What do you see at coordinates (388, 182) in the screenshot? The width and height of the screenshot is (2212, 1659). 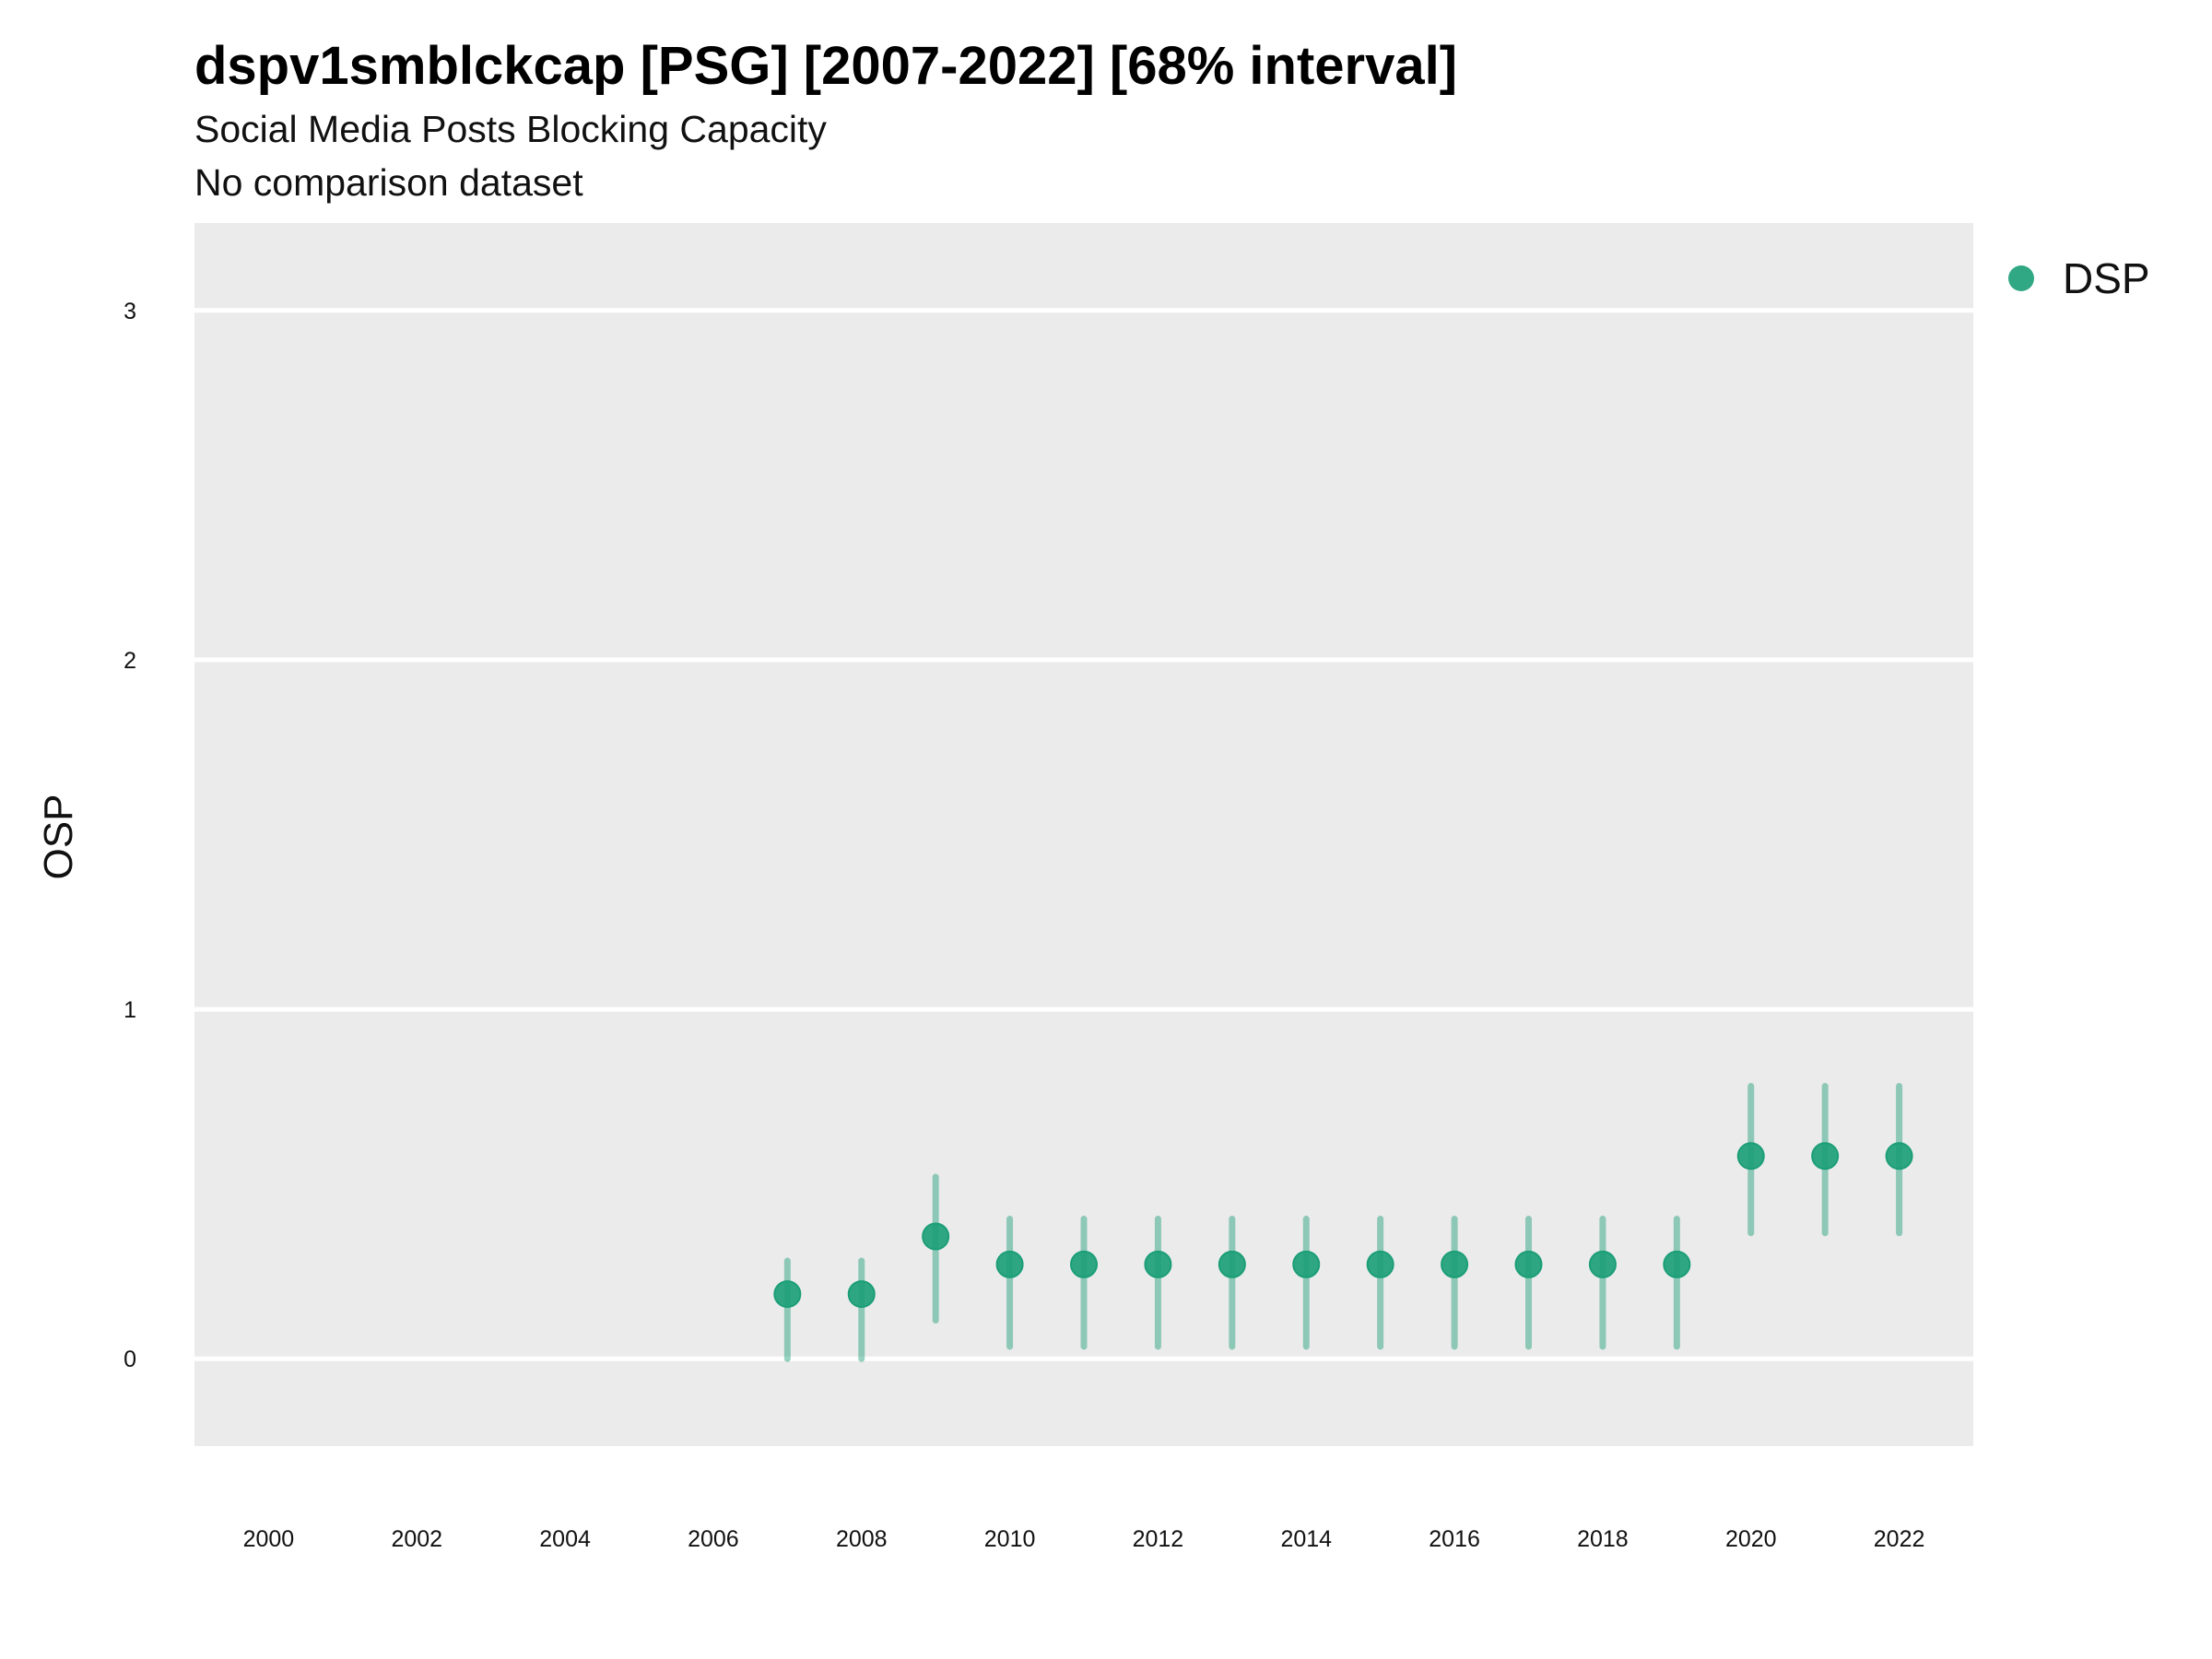 I see `chart-comparison-note: No comparison dataset` at bounding box center [388, 182].